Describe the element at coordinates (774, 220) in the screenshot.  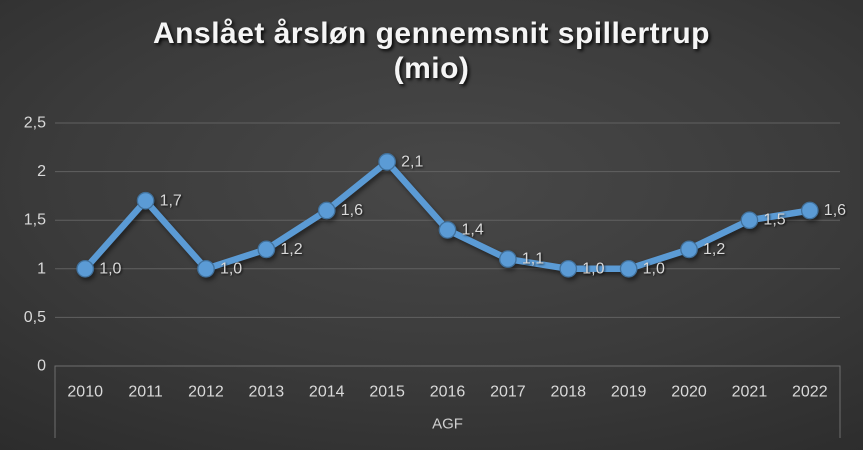
I see `data-point-label: 1,5` at that location.